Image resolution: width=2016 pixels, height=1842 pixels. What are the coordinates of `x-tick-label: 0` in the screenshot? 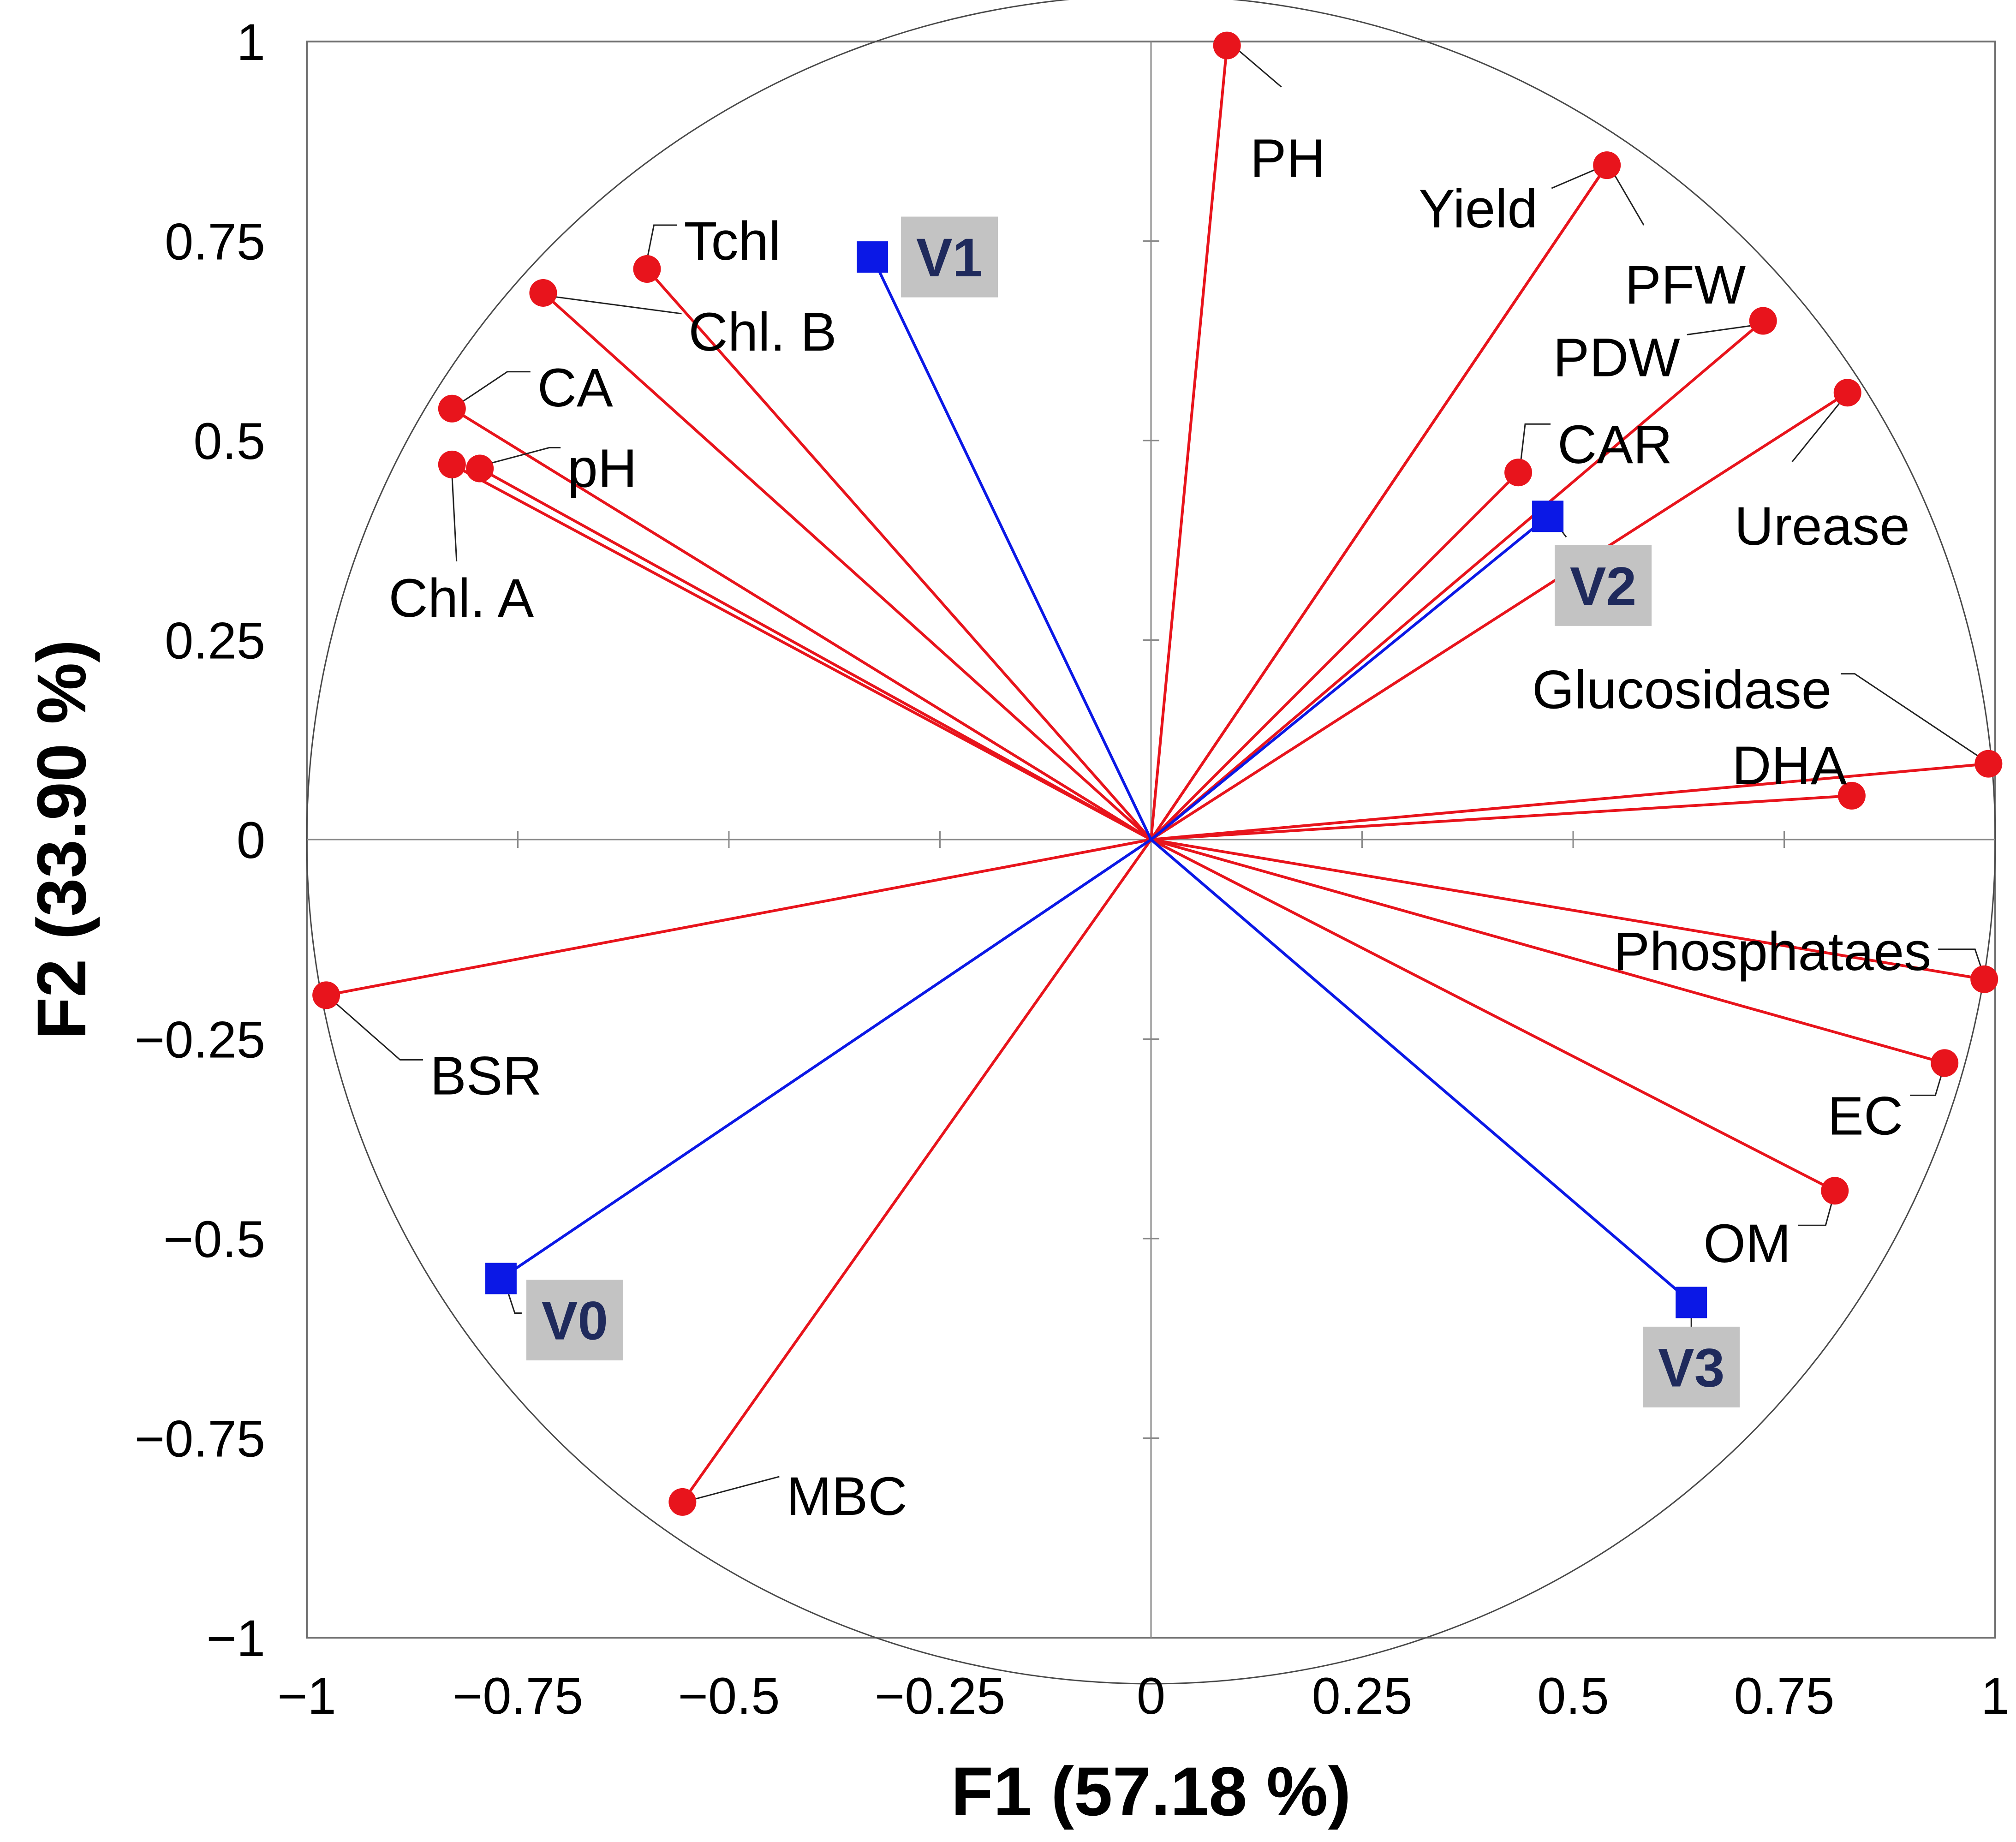 It's located at (1151, 1696).